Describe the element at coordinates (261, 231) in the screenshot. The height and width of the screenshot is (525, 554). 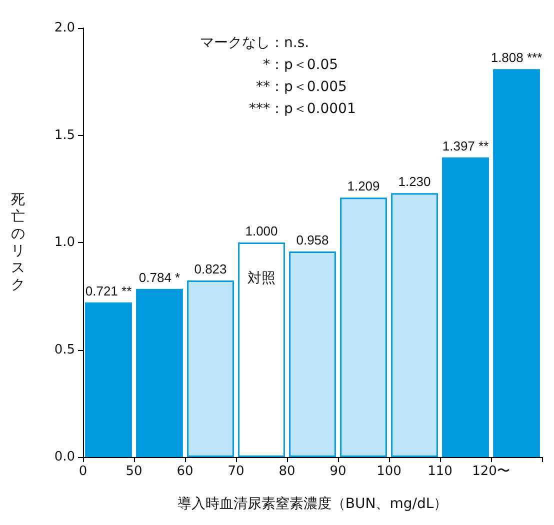
I see `data-label: 1.000` at that location.